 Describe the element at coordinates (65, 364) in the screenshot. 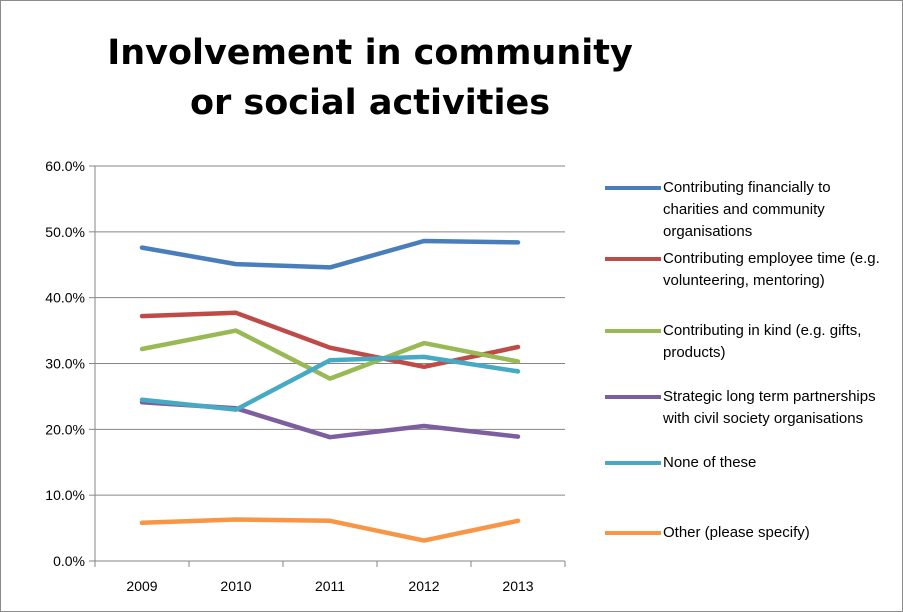

I see `y-tick-label: 30.0%` at that location.